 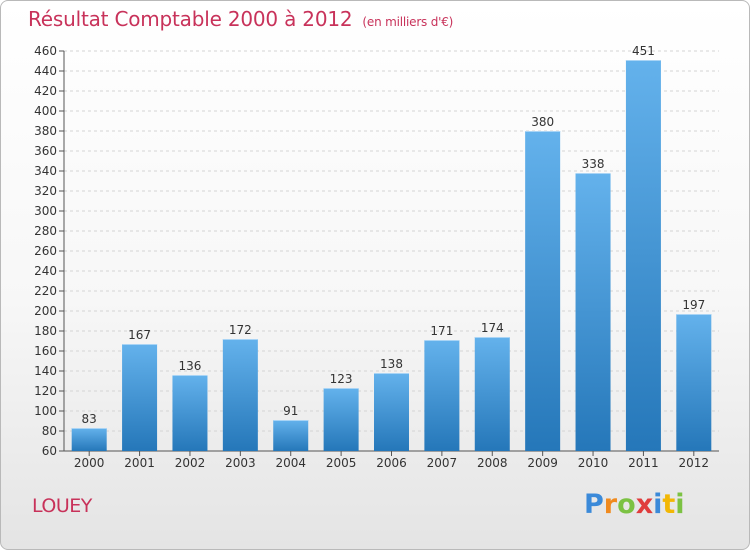 I want to click on bar-value-label: 83, so click(x=89, y=419).